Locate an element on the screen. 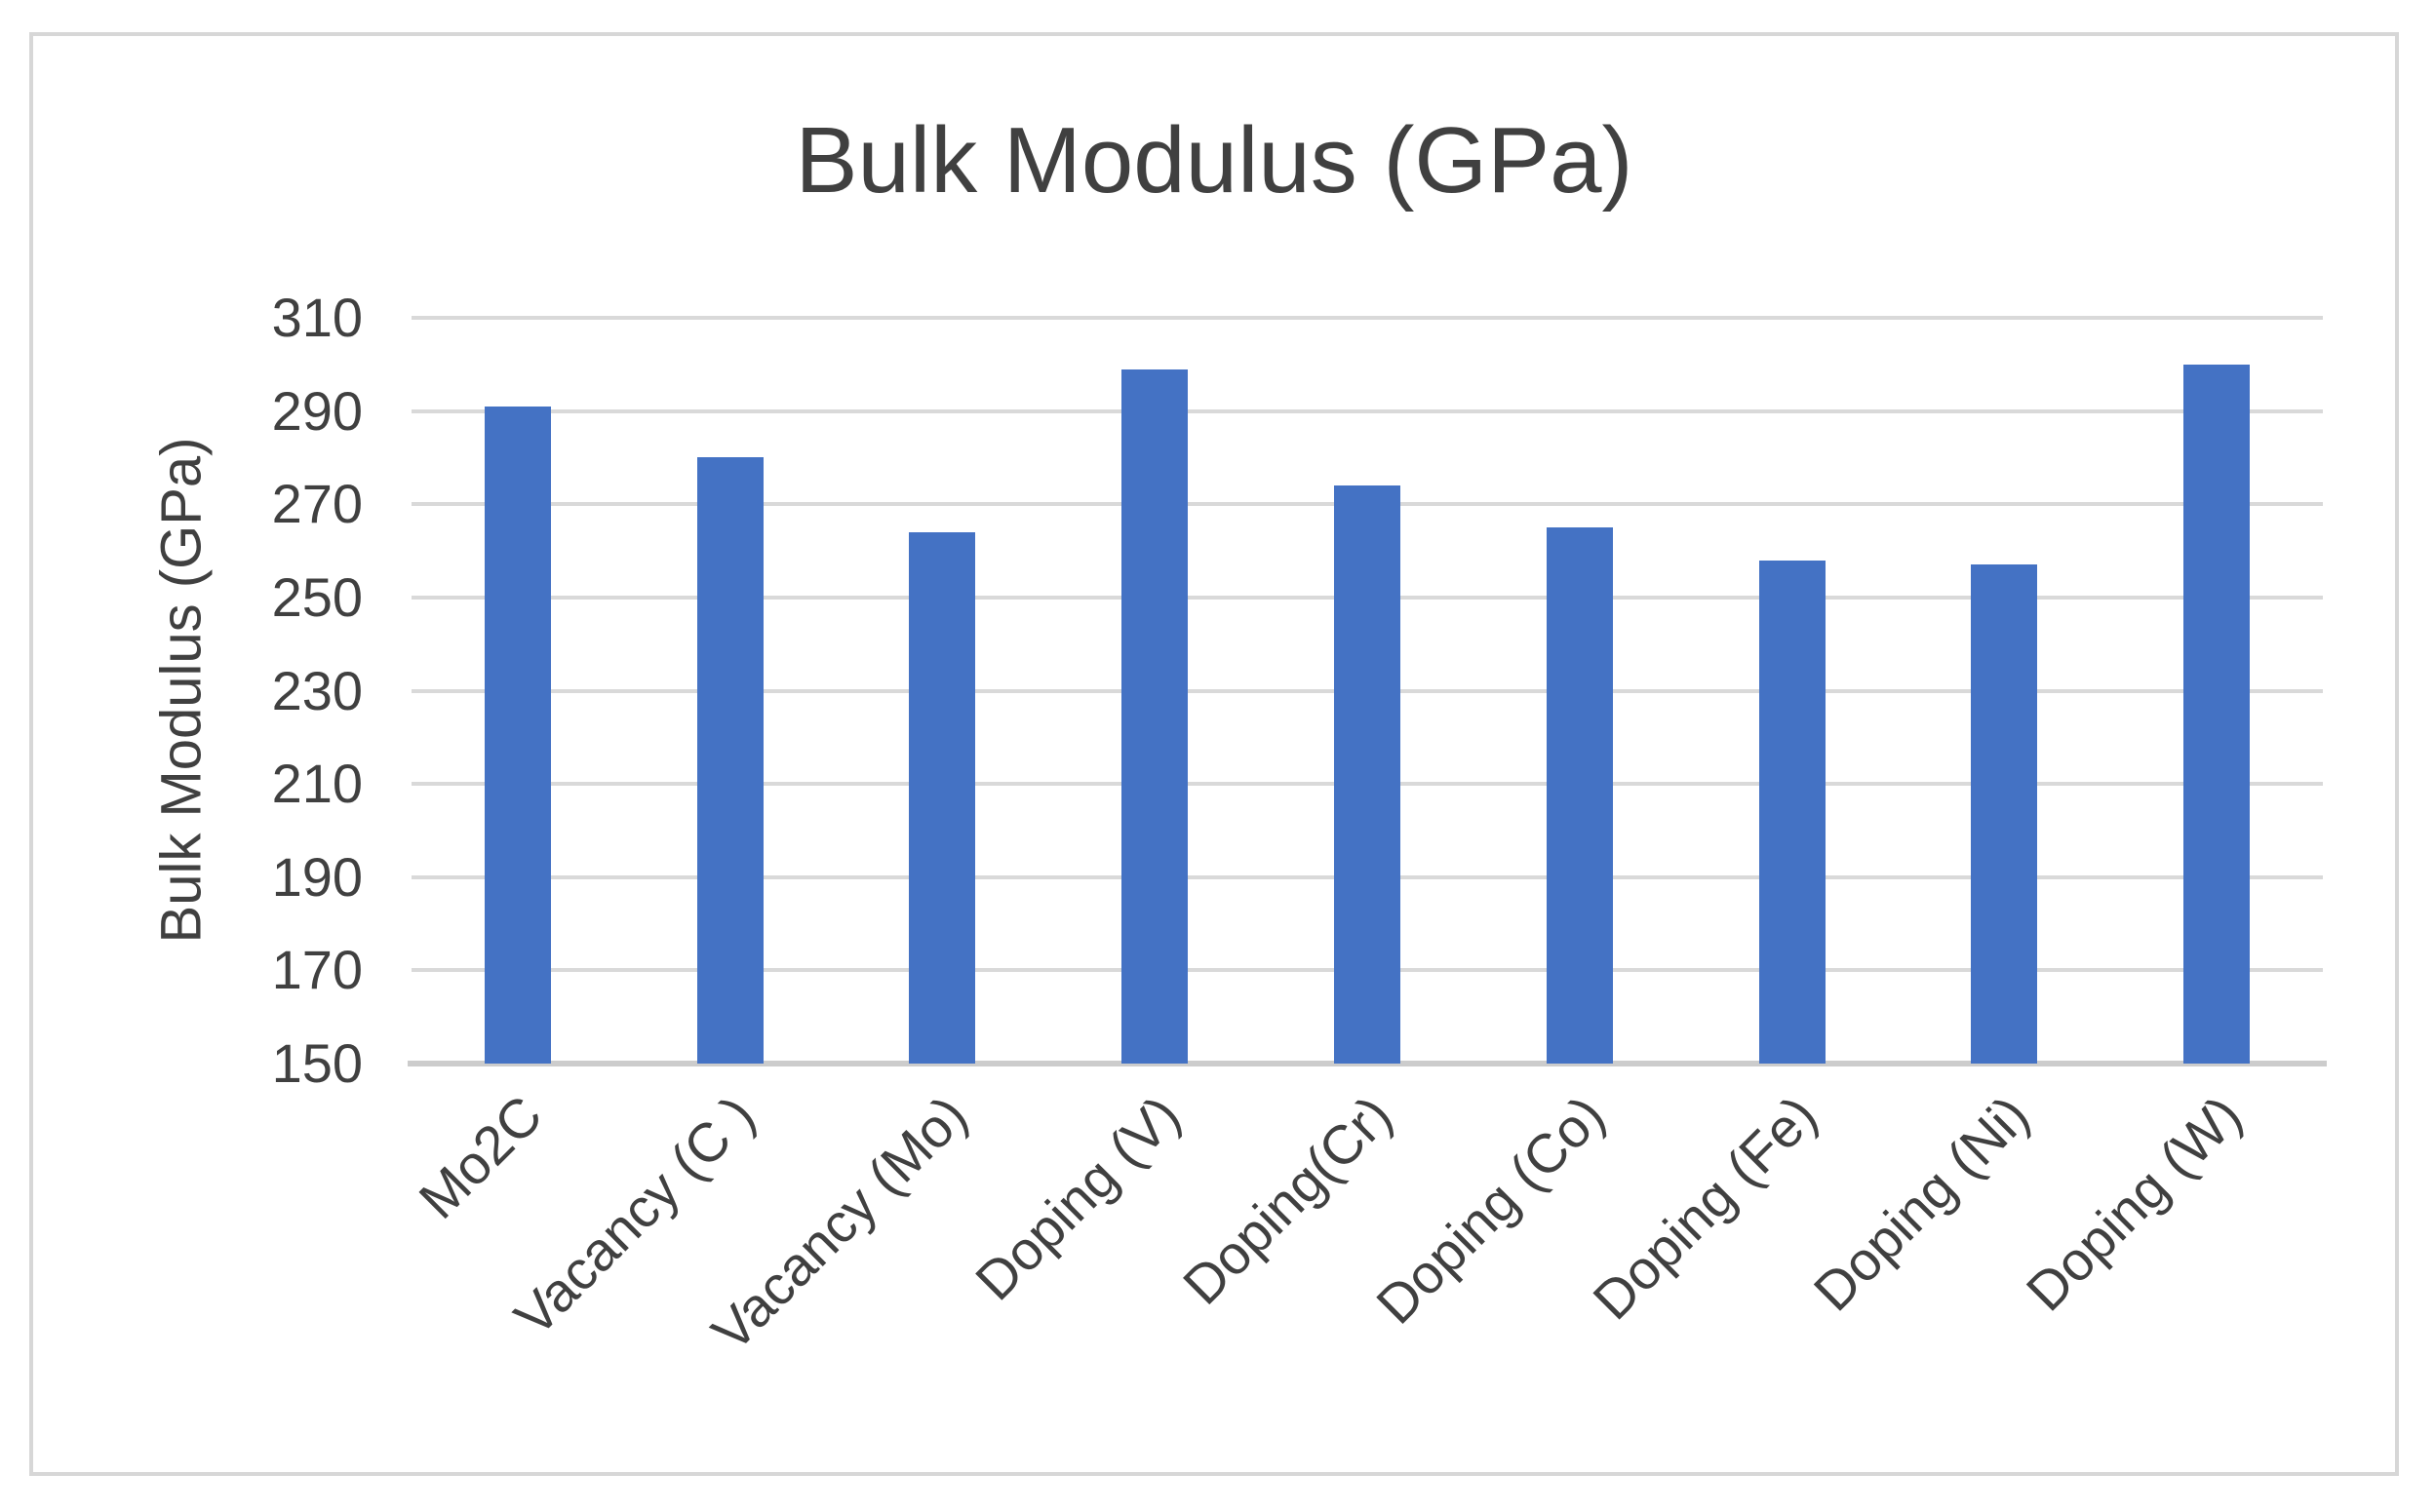 The height and width of the screenshot is (1512, 2435). chart-title: Bulk Modulus (GPa) is located at coordinates (1214, 160).